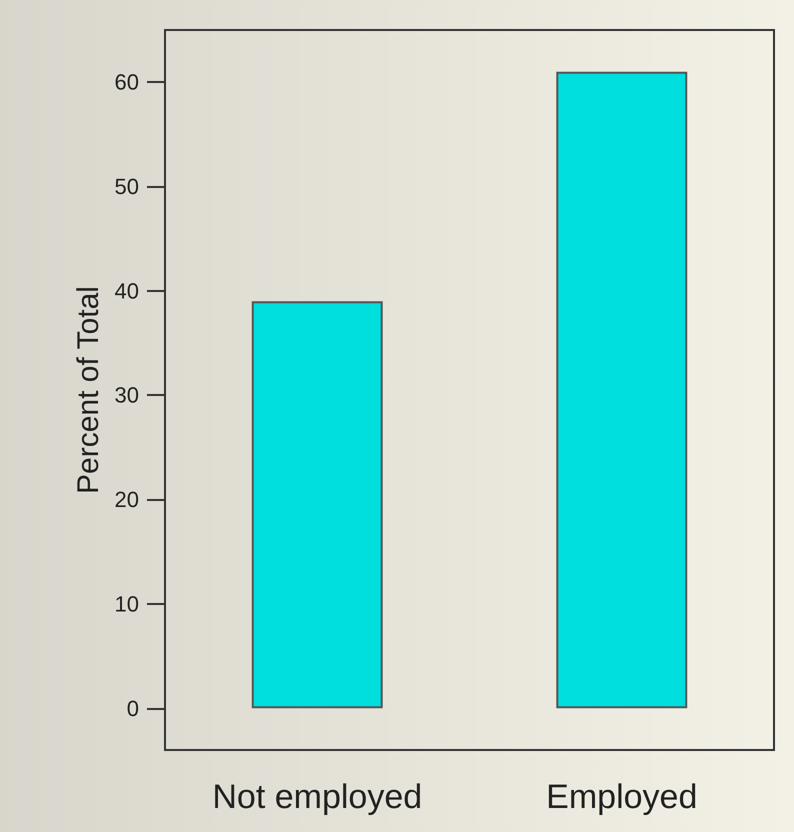  Describe the element at coordinates (126, 603) in the screenshot. I see `y-tick-label: 10` at that location.